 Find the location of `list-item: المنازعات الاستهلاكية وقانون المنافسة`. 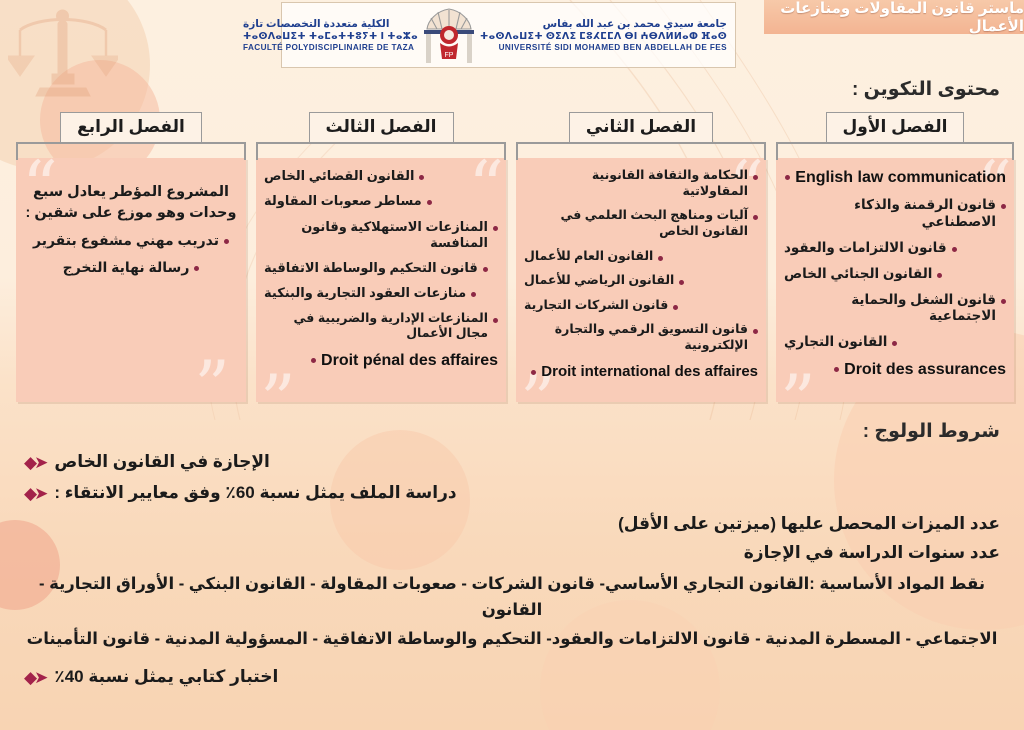

list-item: المنازعات الاستهلاكية وقانون المنافسة is located at coordinates (381, 235).